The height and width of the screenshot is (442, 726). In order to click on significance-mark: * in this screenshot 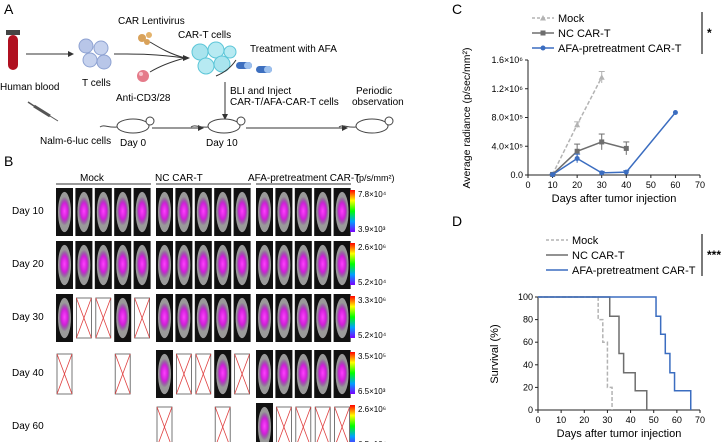, I will do `click(709, 33)`.